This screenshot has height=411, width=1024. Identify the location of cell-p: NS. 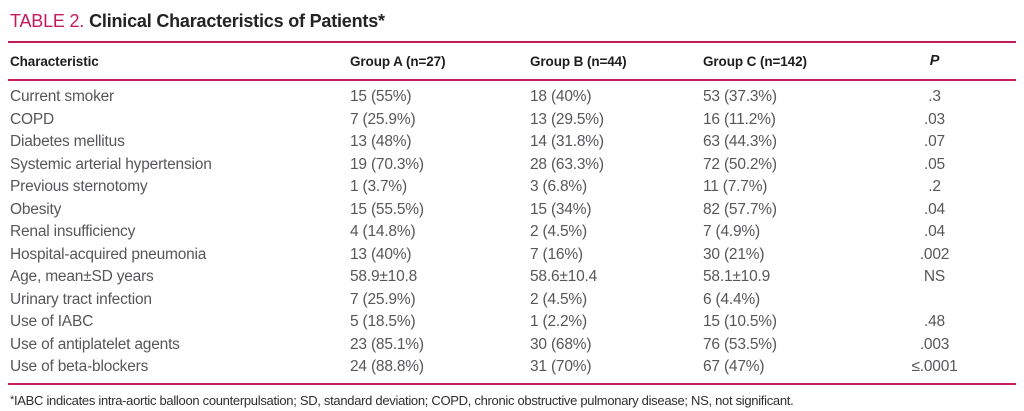
(934, 276).